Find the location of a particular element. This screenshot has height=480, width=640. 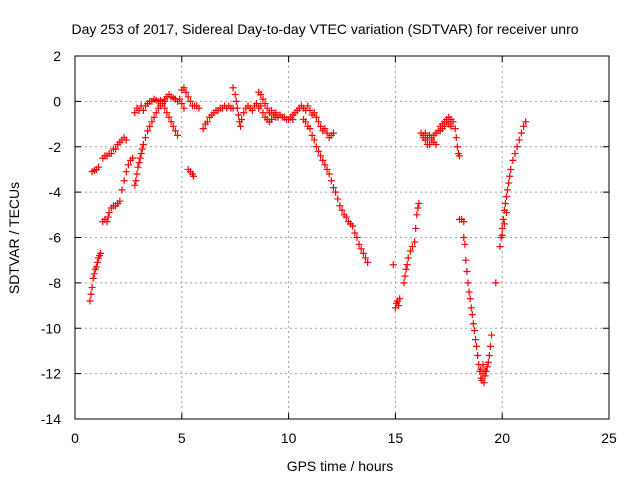

y-tick-label: 2 is located at coordinates (57, 56).